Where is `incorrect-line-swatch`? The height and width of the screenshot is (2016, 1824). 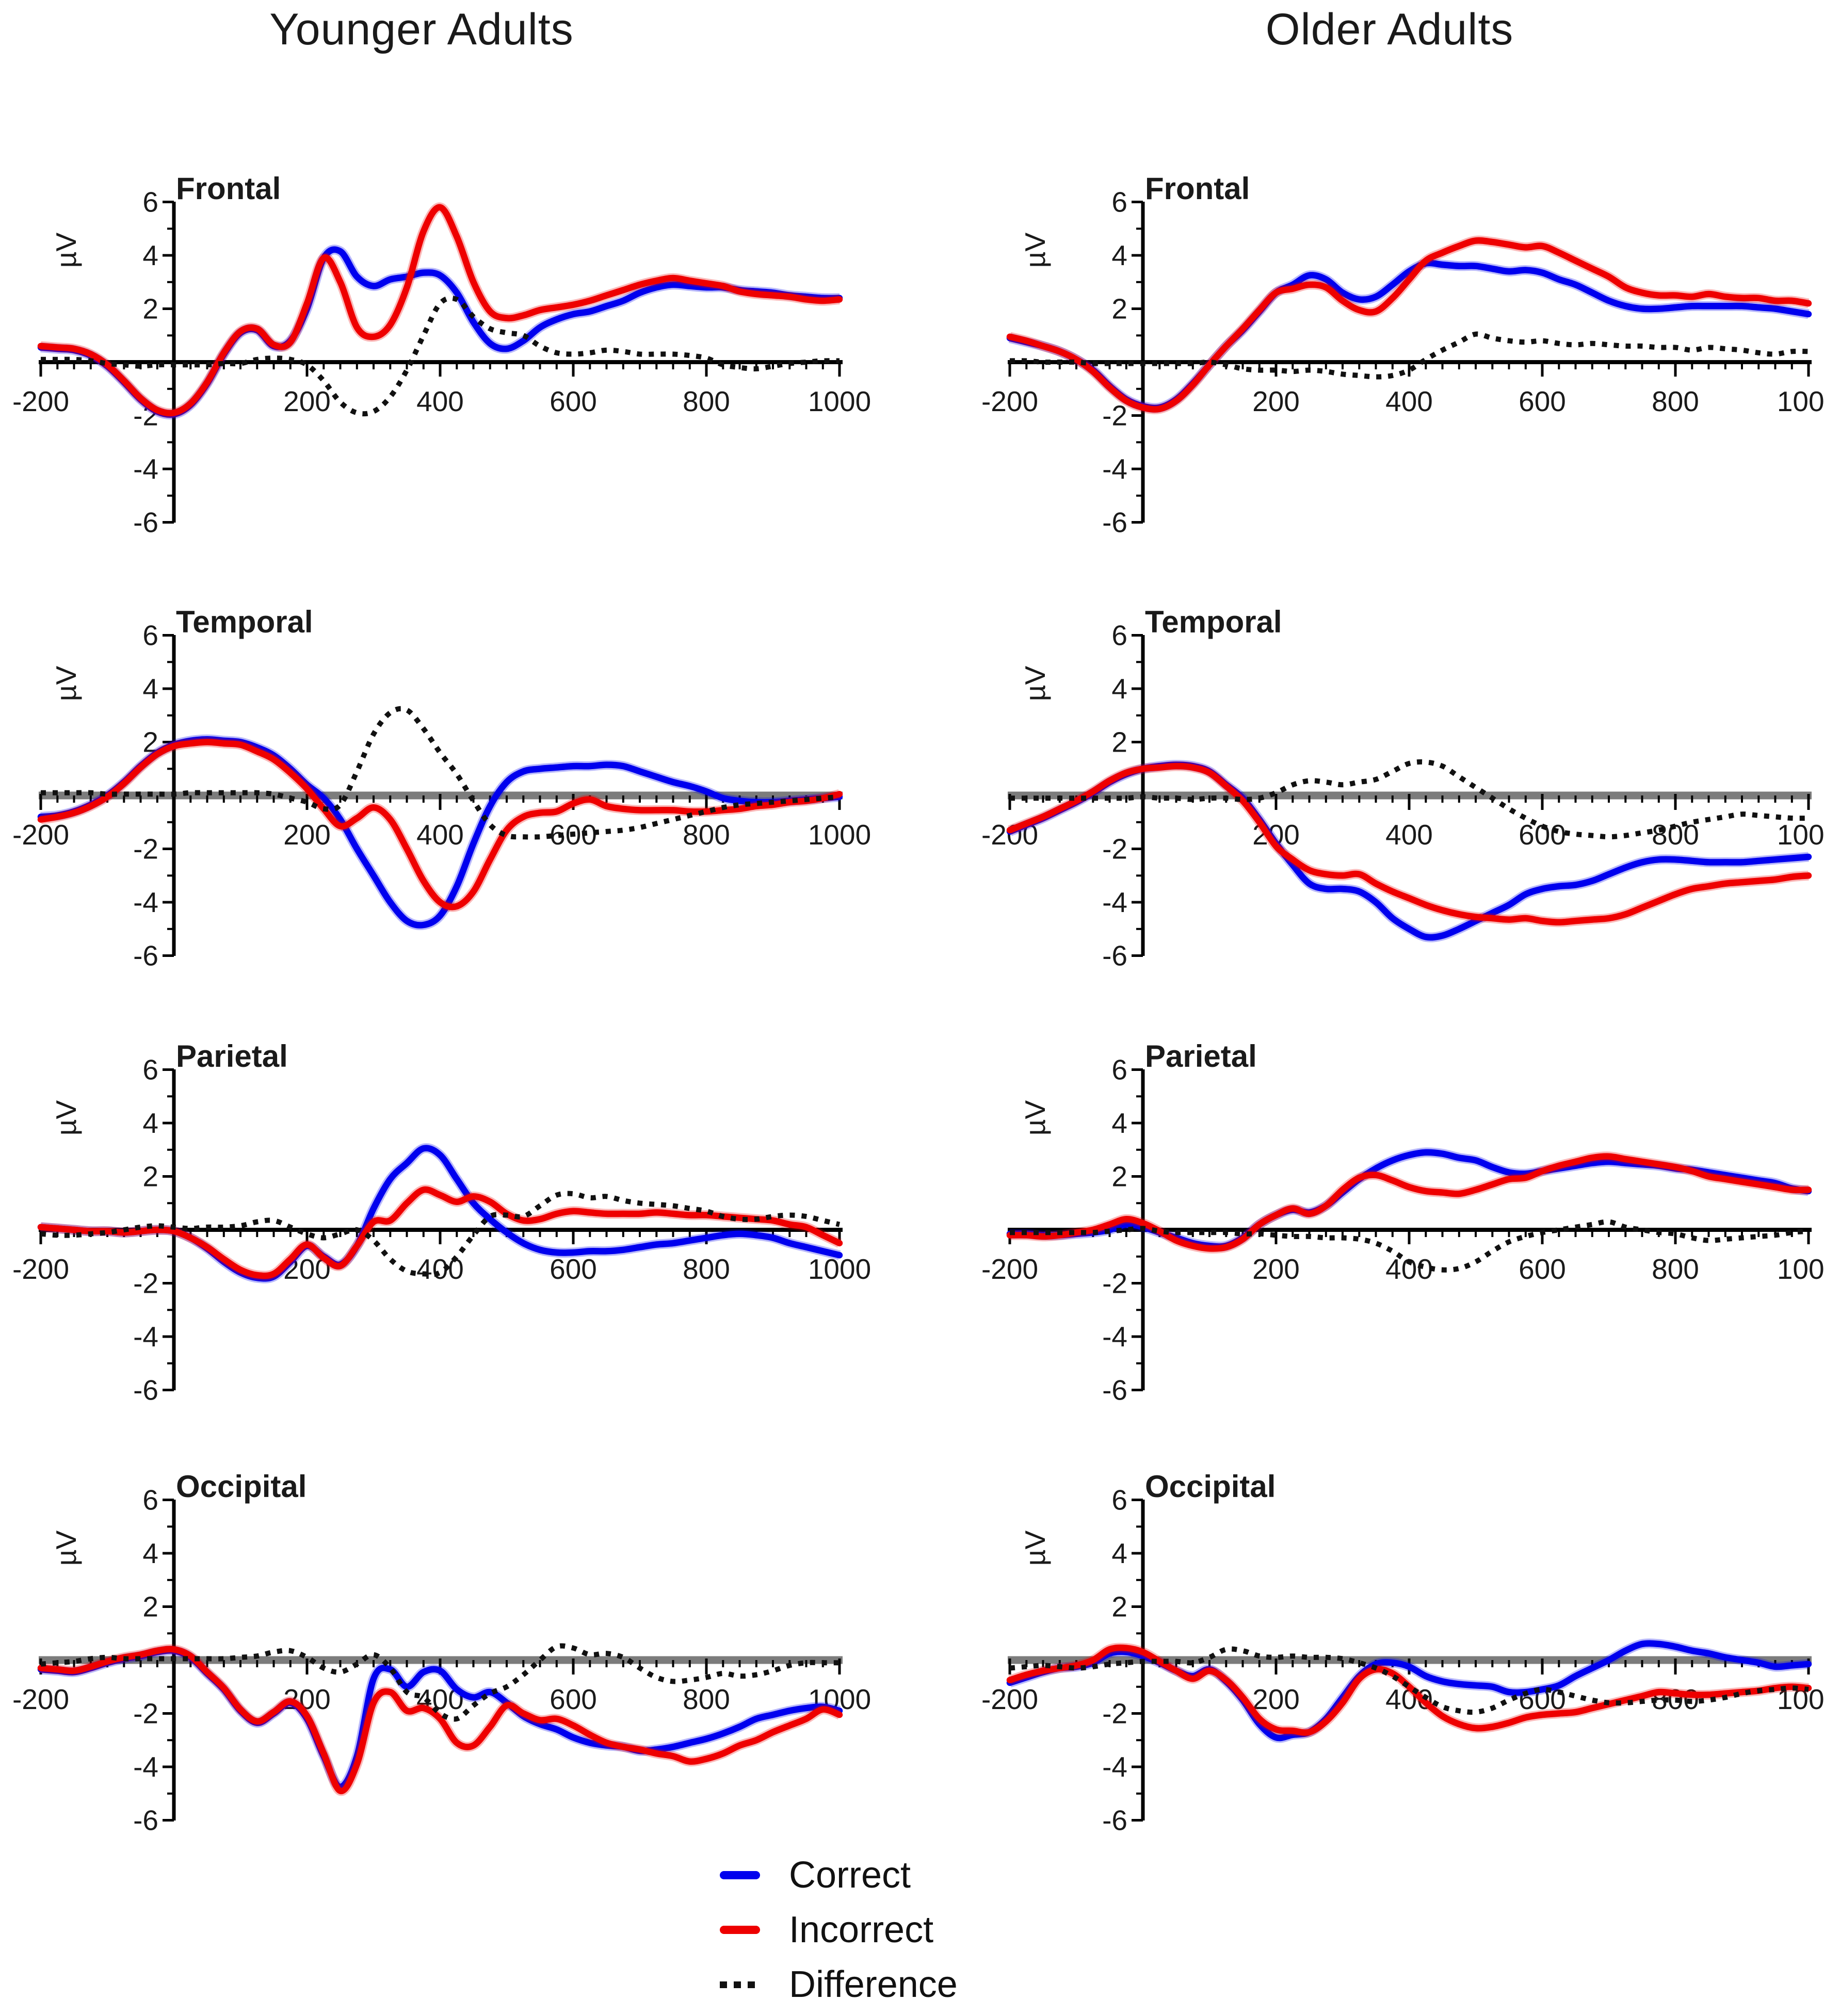
incorrect-line-swatch is located at coordinates (740, 1930).